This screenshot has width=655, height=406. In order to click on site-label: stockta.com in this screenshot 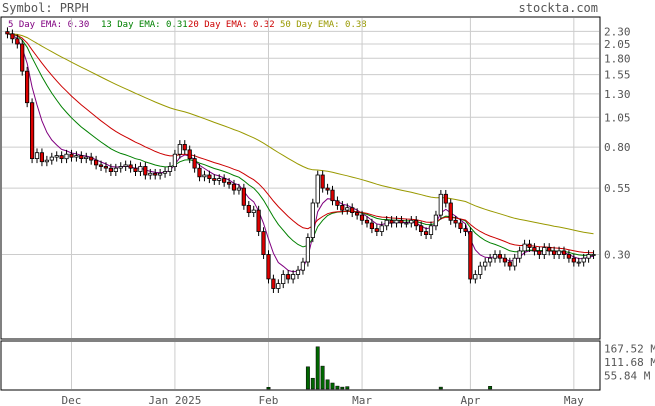, I will do `click(558, 8)`.